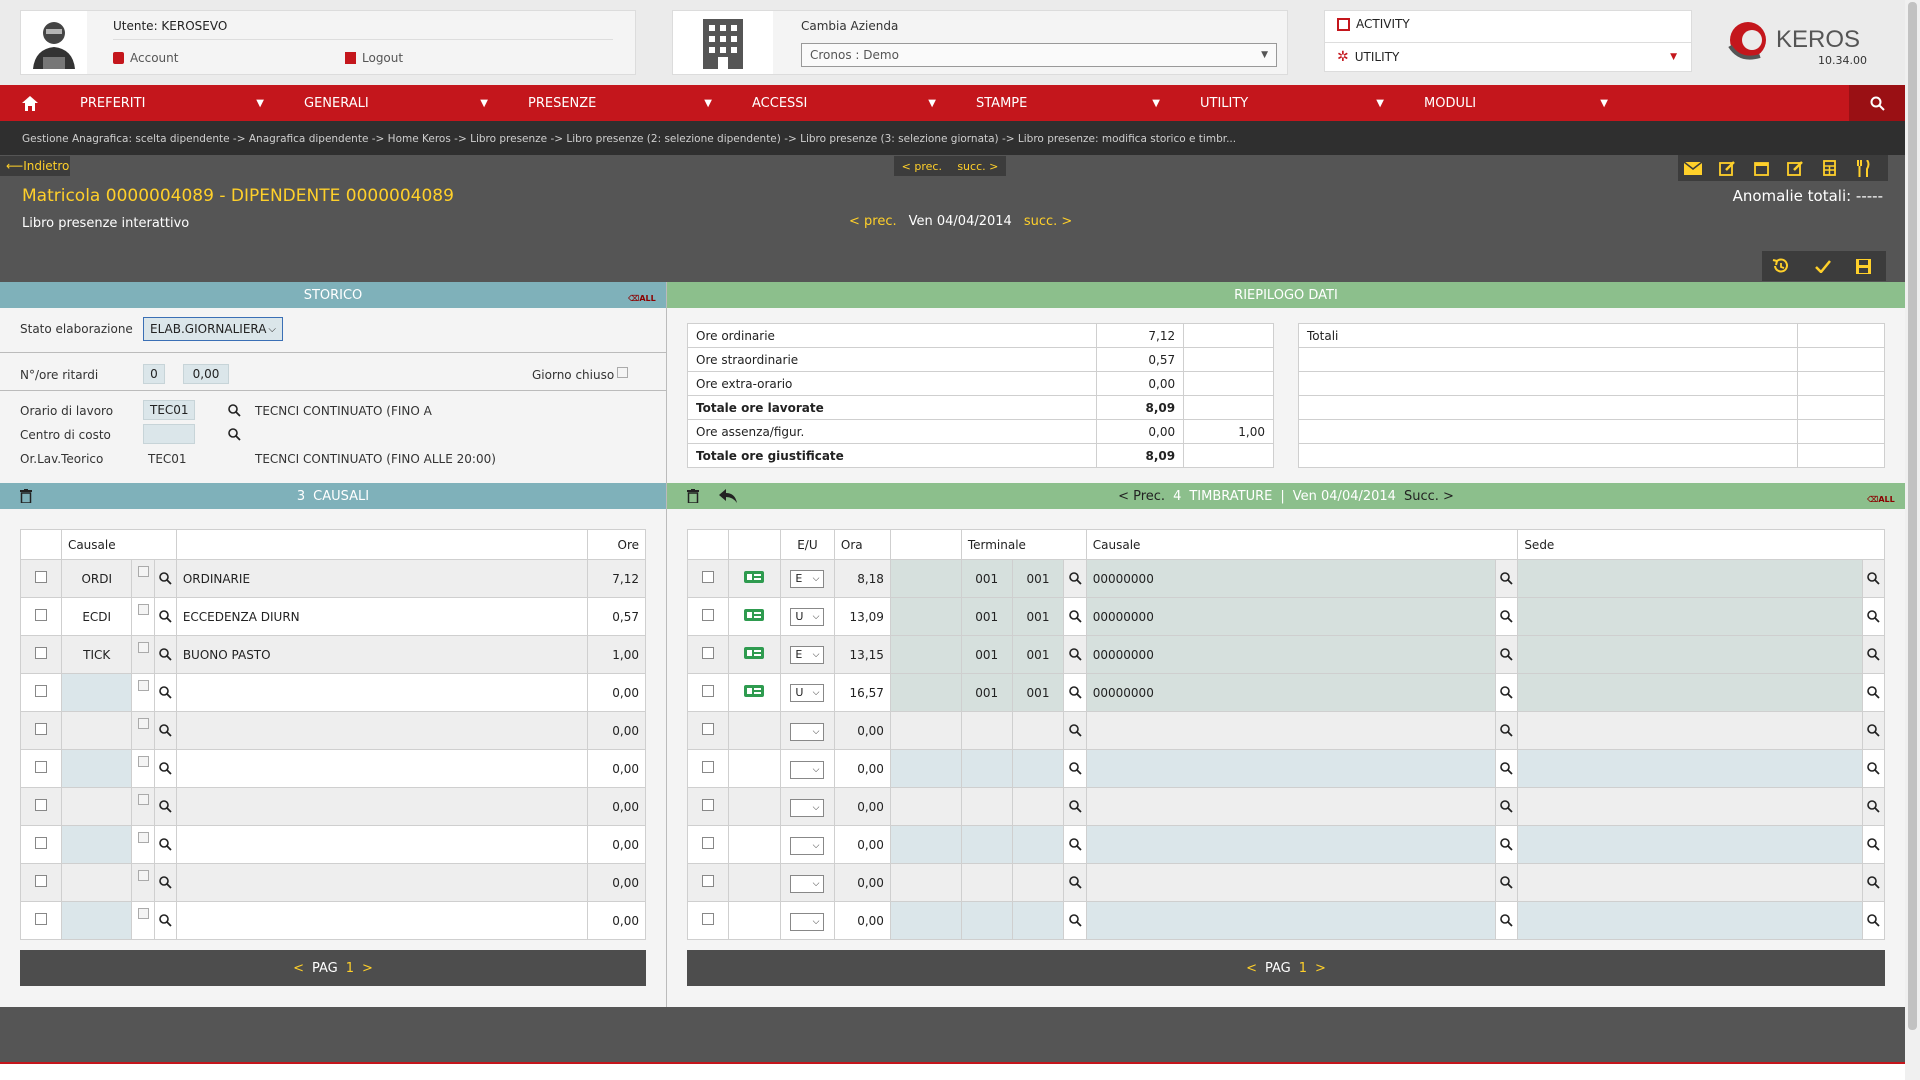  I want to click on prev-small-link: < prec., so click(921, 166).